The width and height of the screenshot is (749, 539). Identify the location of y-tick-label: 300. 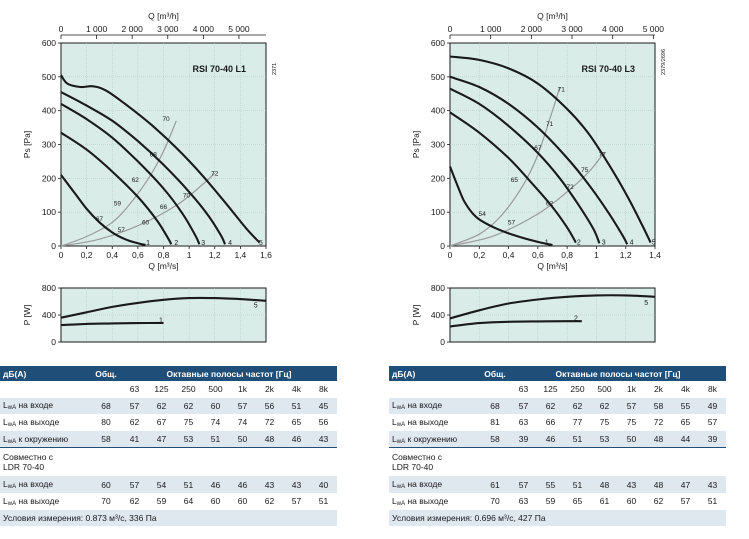
(49, 145).